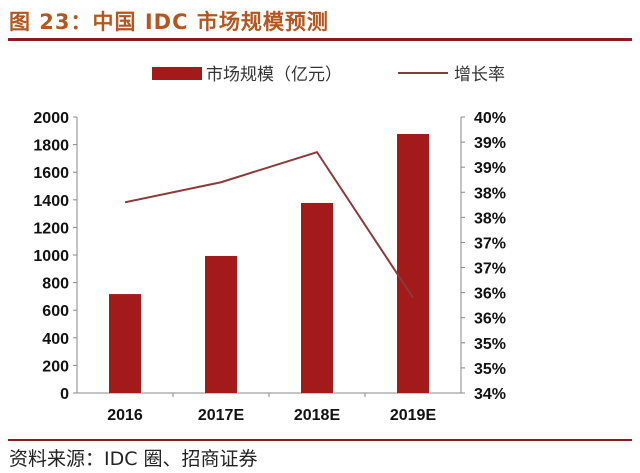  What do you see at coordinates (125, 415) in the screenshot?
I see `x-tick-label: 2016` at bounding box center [125, 415].